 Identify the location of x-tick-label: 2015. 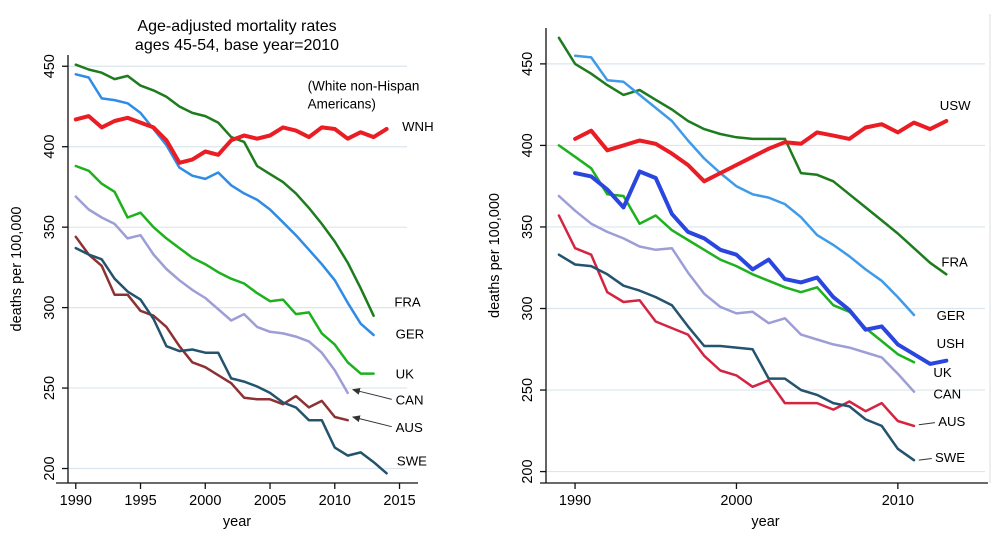
(399, 501).